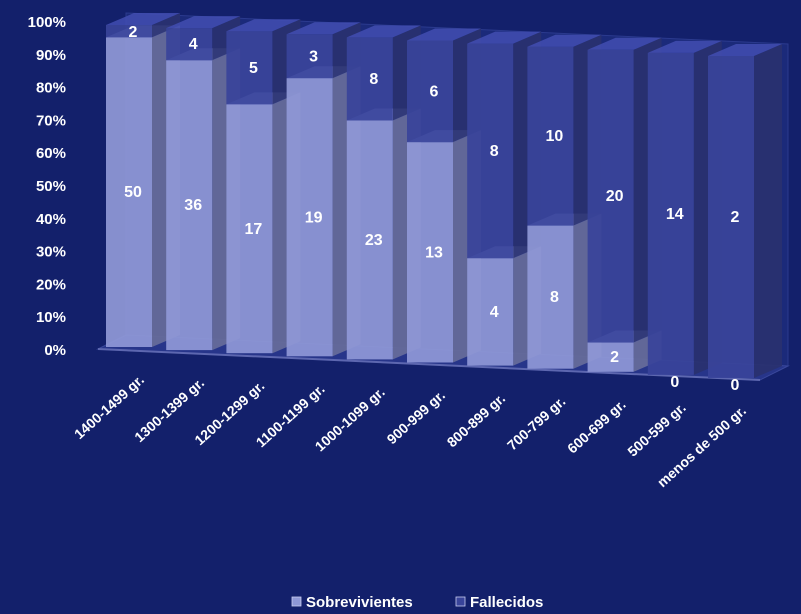 This screenshot has height=614, width=801. What do you see at coordinates (554, 297) in the screenshot?
I see `data-label-sobrevivientes: 8` at bounding box center [554, 297].